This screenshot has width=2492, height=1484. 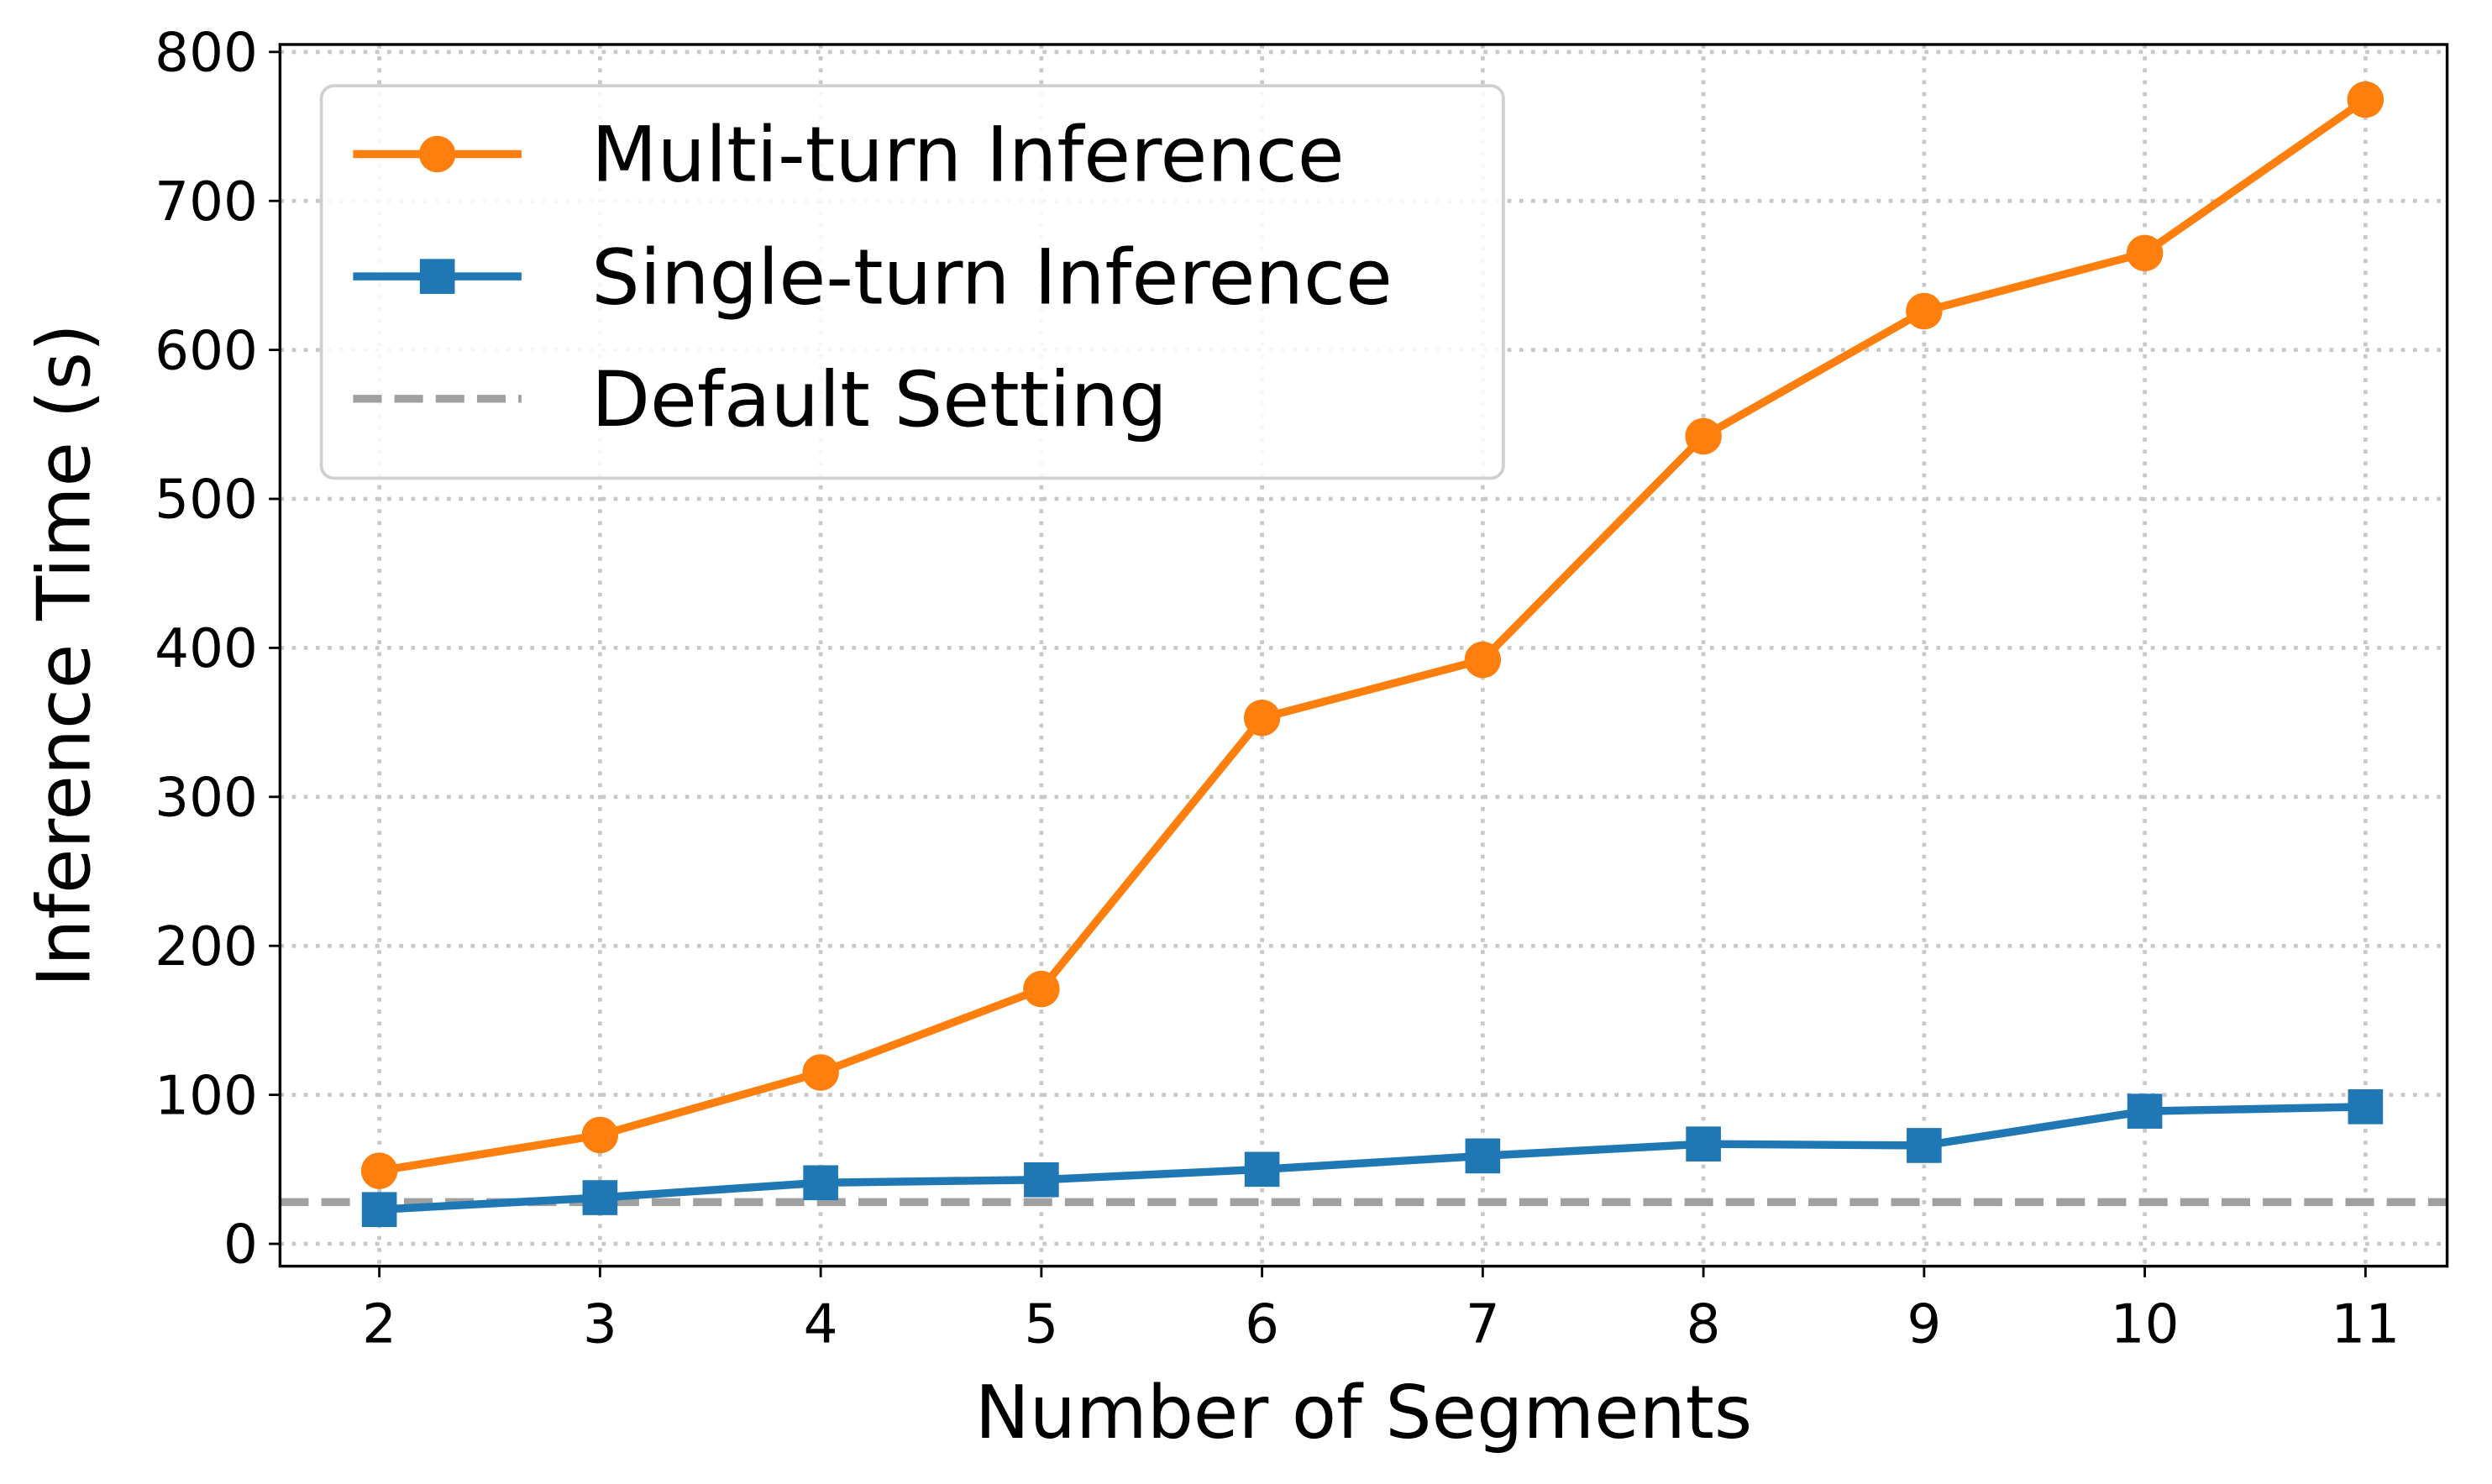 What do you see at coordinates (1373, 1159) in the screenshot?
I see `series-line` at bounding box center [1373, 1159].